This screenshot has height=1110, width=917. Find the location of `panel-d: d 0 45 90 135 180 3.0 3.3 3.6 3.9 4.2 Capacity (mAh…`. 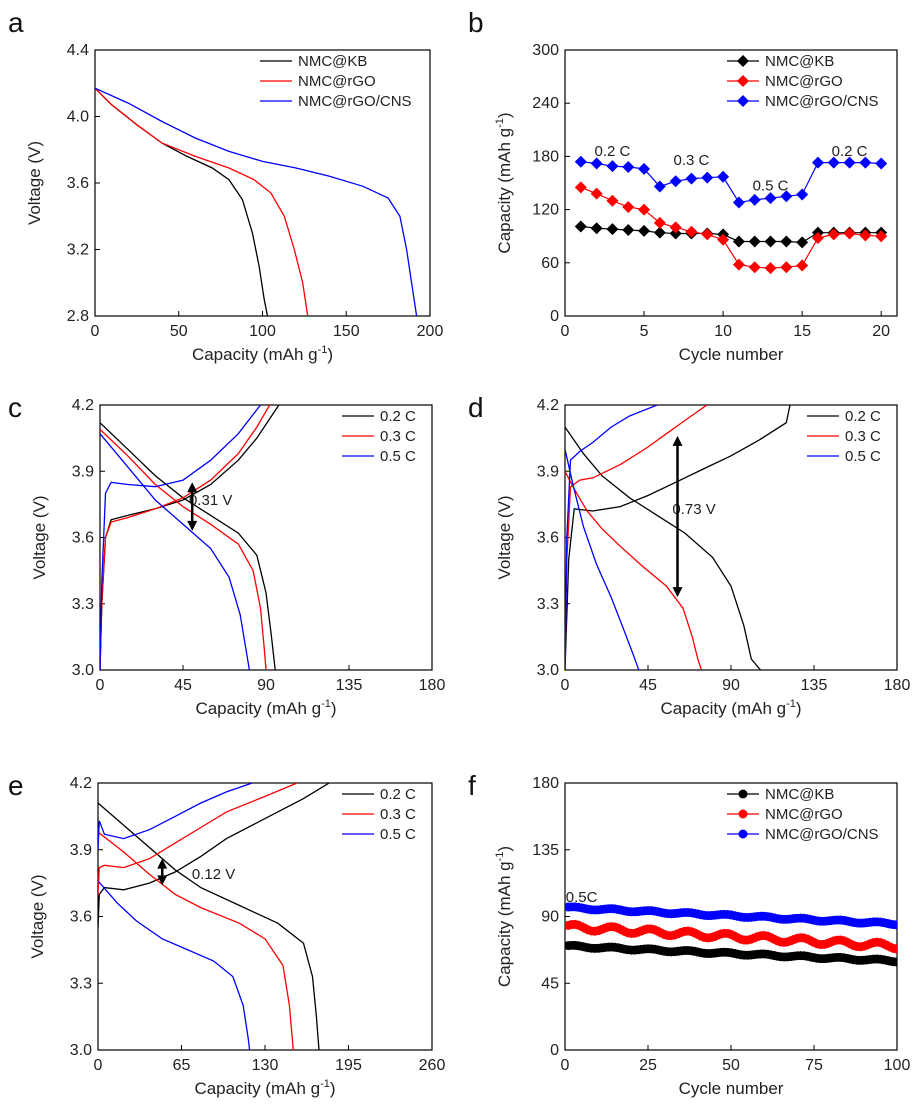

panel-d: d 0 45 90 135 180 3.0 3.3 3.6 3.9 4.2 Capacity (mAh… is located at coordinates (689, 555).